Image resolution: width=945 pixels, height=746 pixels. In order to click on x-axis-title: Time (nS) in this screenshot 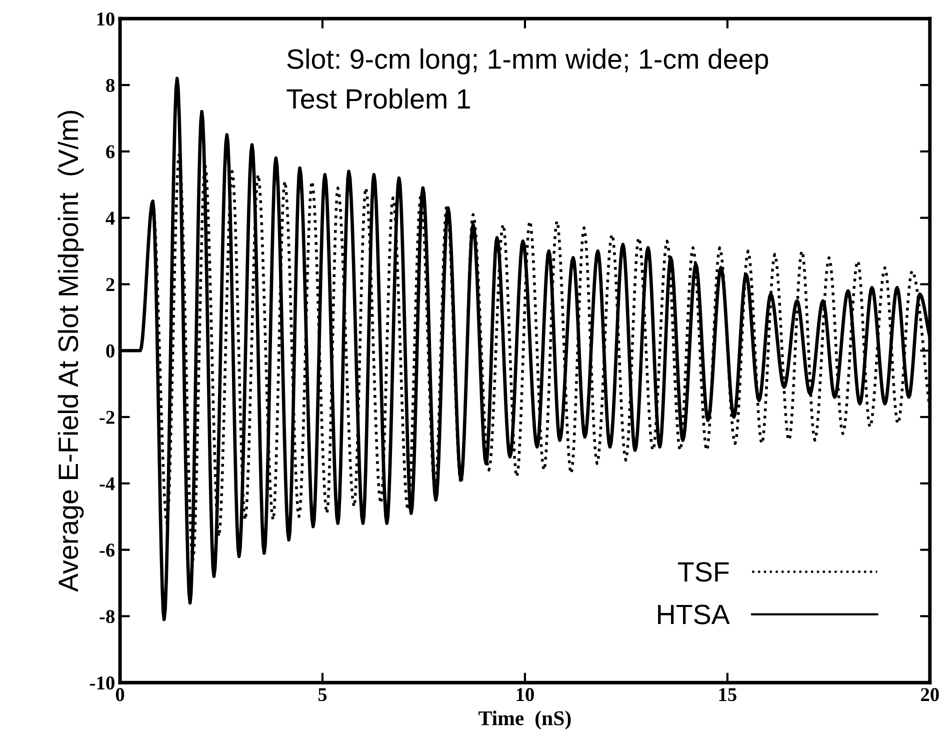, I will do `click(524, 720)`.